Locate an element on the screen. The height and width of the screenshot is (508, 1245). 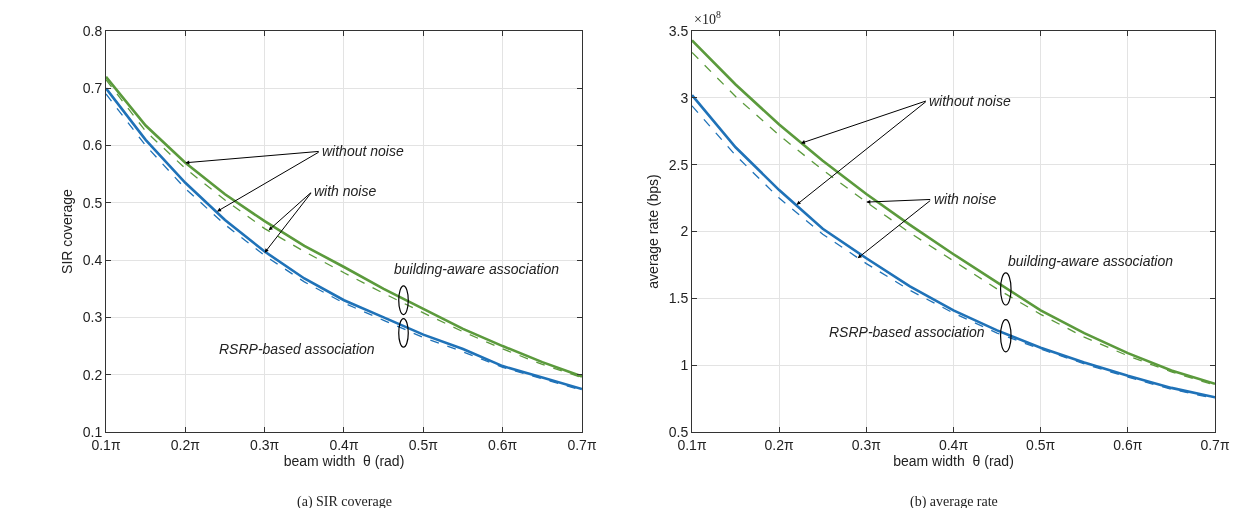
y-tick-label: 1 is located at coordinates (684, 365).